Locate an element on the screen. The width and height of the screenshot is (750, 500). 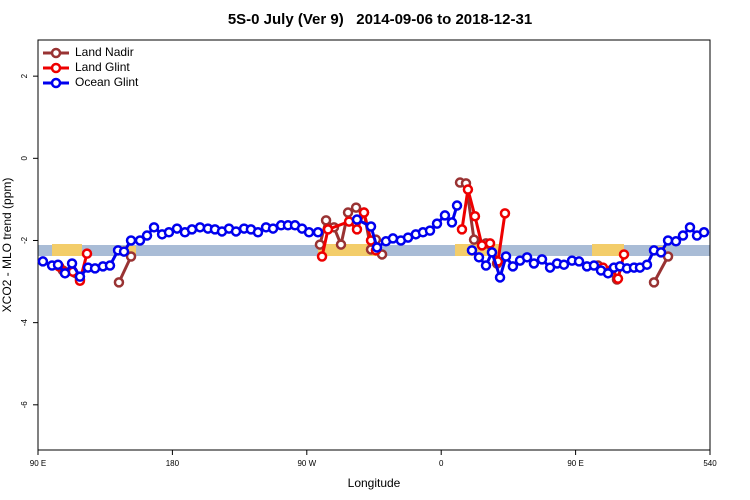
legend-label: Land Nadir is located at coordinates (104, 52).